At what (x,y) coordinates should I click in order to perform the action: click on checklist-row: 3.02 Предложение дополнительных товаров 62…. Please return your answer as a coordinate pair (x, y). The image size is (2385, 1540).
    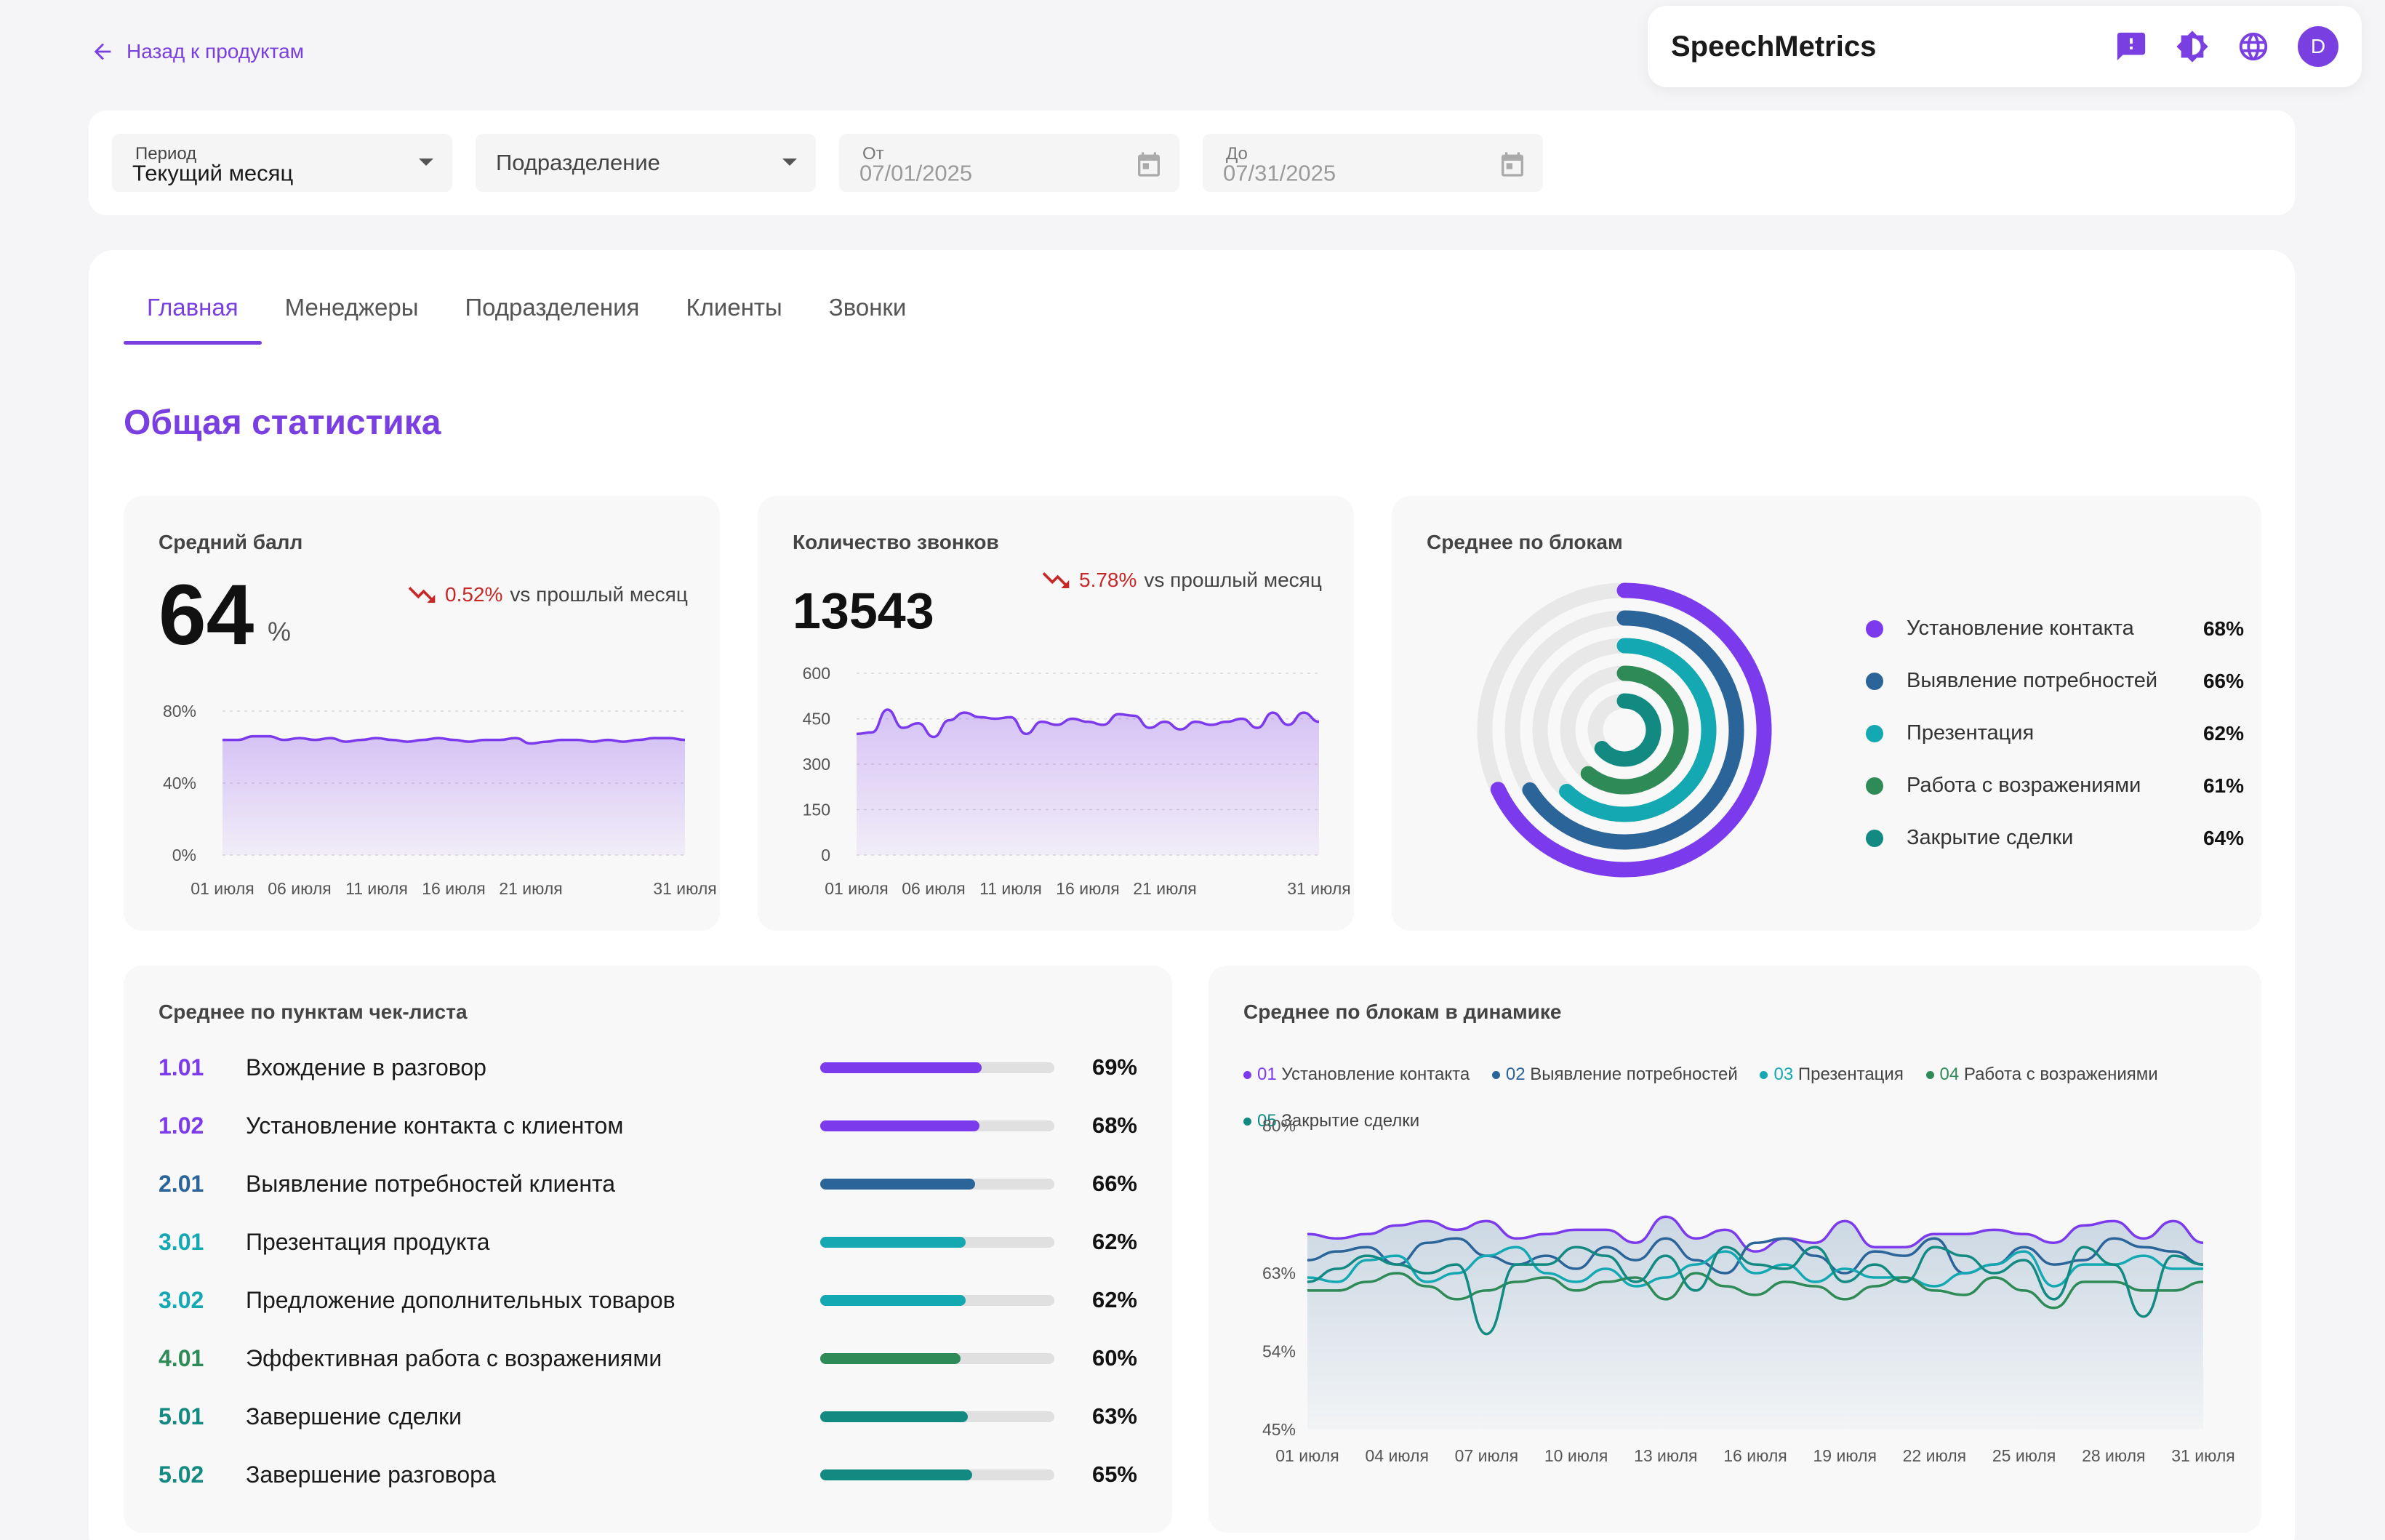
    Looking at the image, I should click on (648, 1300).